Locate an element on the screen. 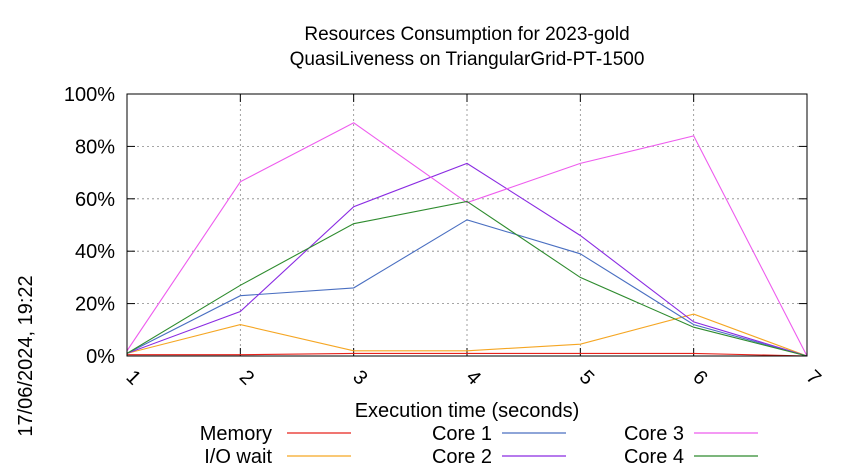 The width and height of the screenshot is (850, 475). timestamp: 17/06/2024, 19:22 is located at coordinates (26, 355).